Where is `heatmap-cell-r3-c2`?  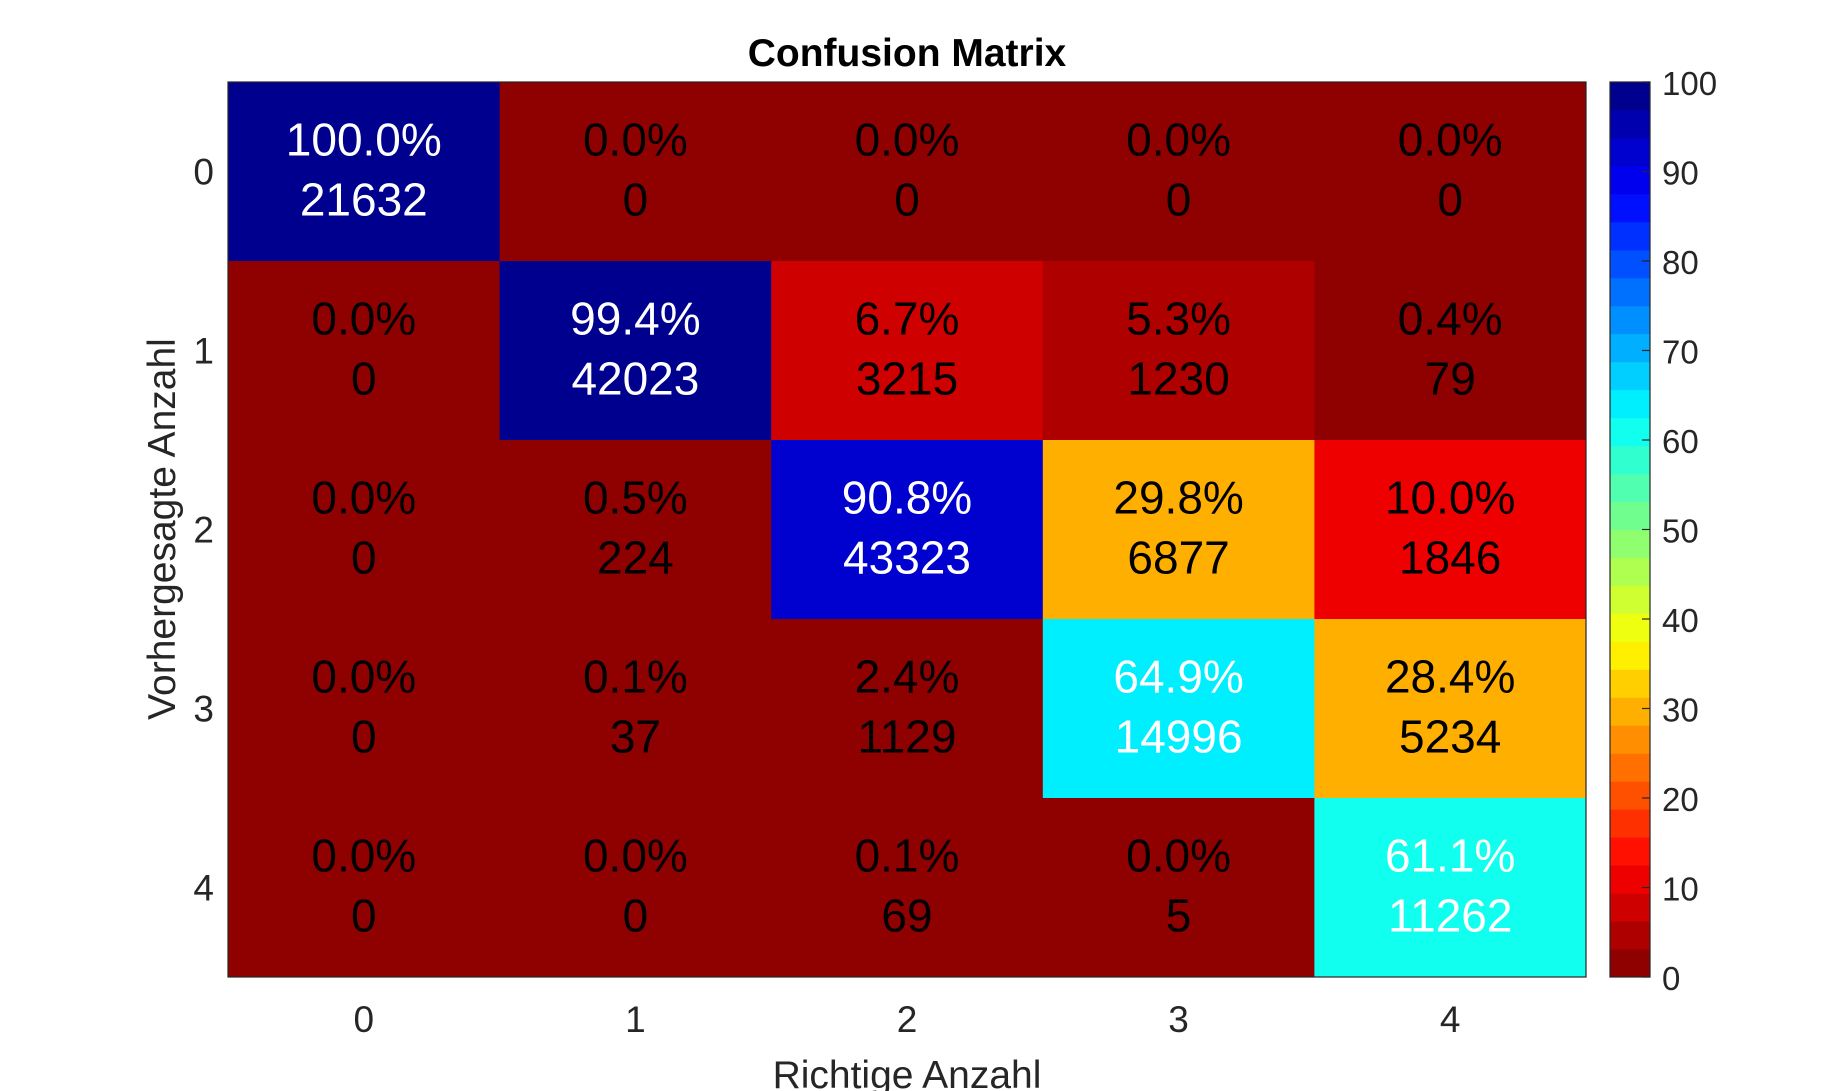 heatmap-cell-r3-c2 is located at coordinates (907, 709).